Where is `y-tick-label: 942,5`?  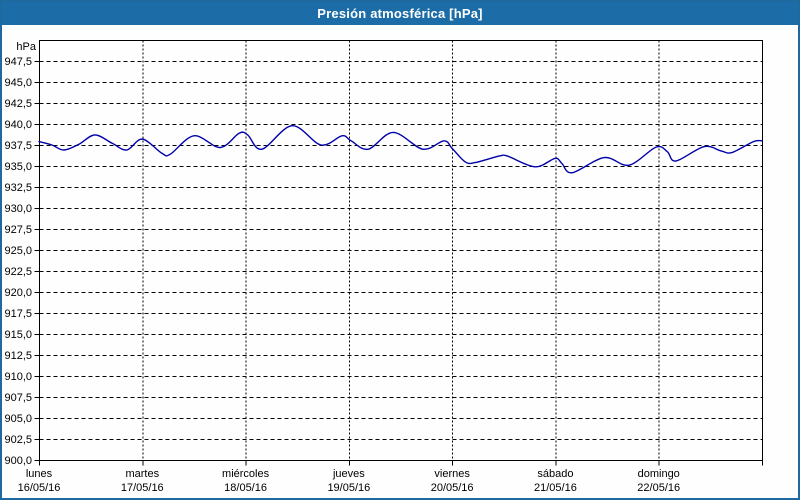
y-tick-label: 942,5 is located at coordinates (18, 104).